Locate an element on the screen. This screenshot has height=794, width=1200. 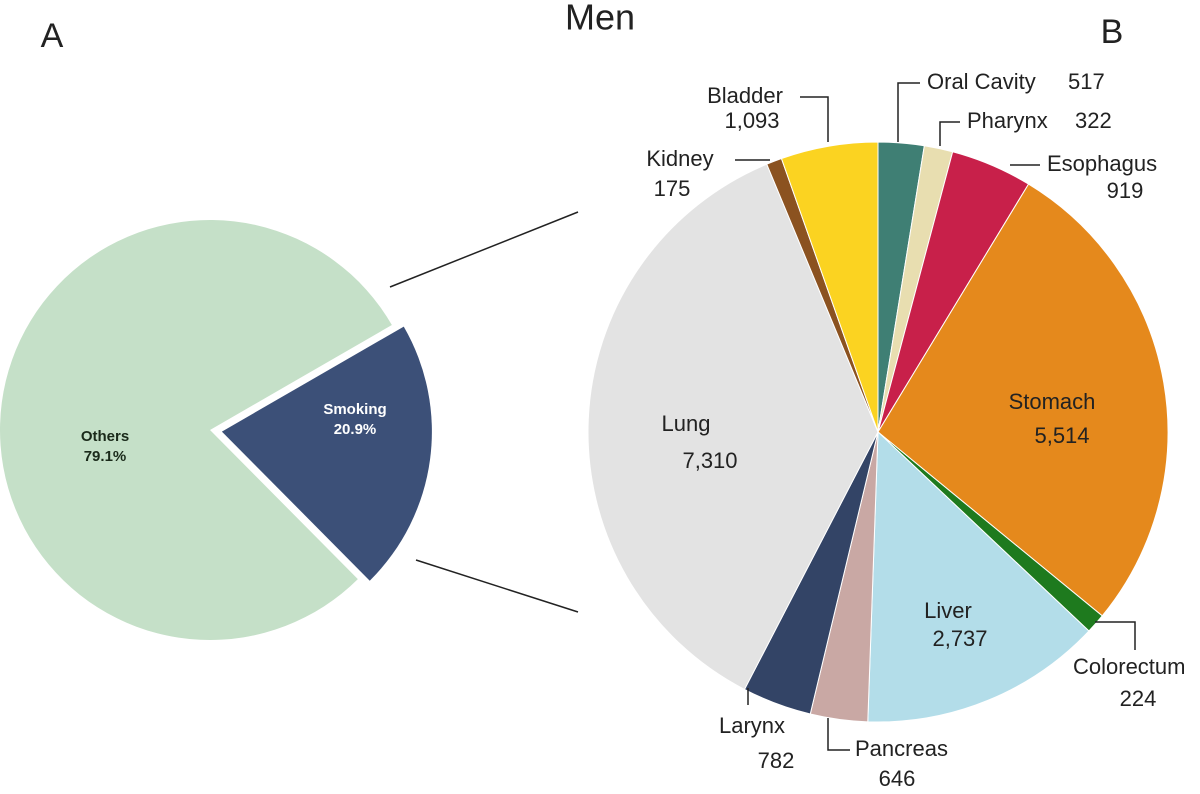
panel-label: A is located at coordinates (52, 36).